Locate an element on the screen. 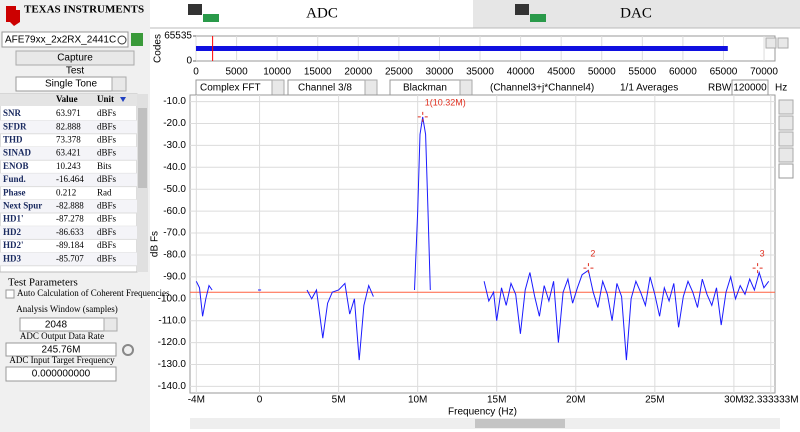  row-value: 10.243 is located at coordinates (68, 166).